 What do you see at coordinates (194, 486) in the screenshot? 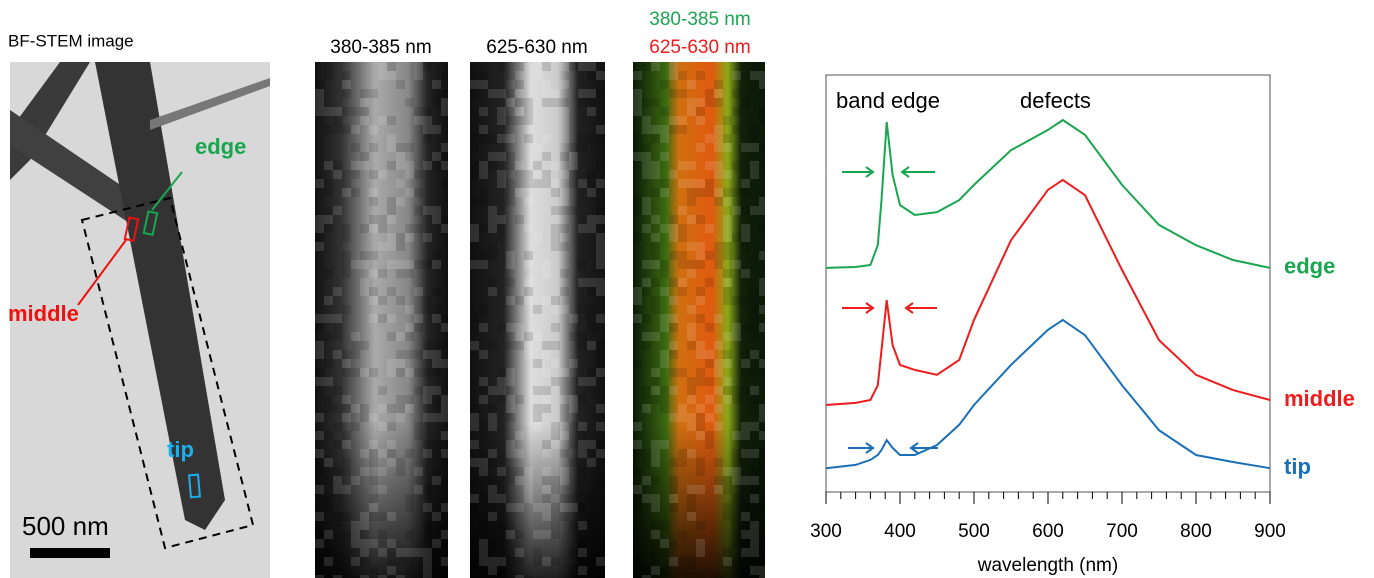
I see `region-marker` at bounding box center [194, 486].